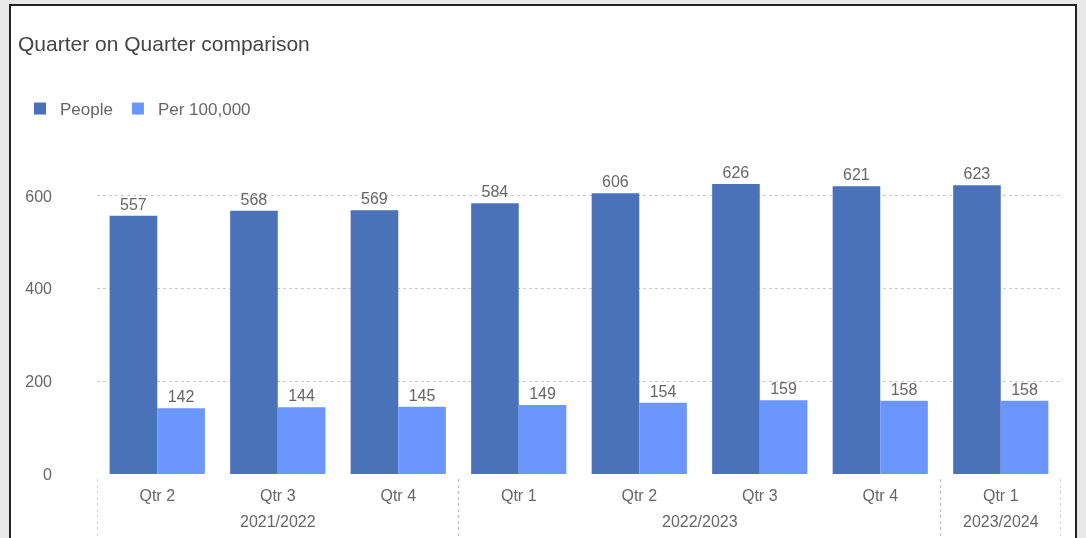 This screenshot has height=538, width=1086. I want to click on data-label: 623, so click(977, 174).